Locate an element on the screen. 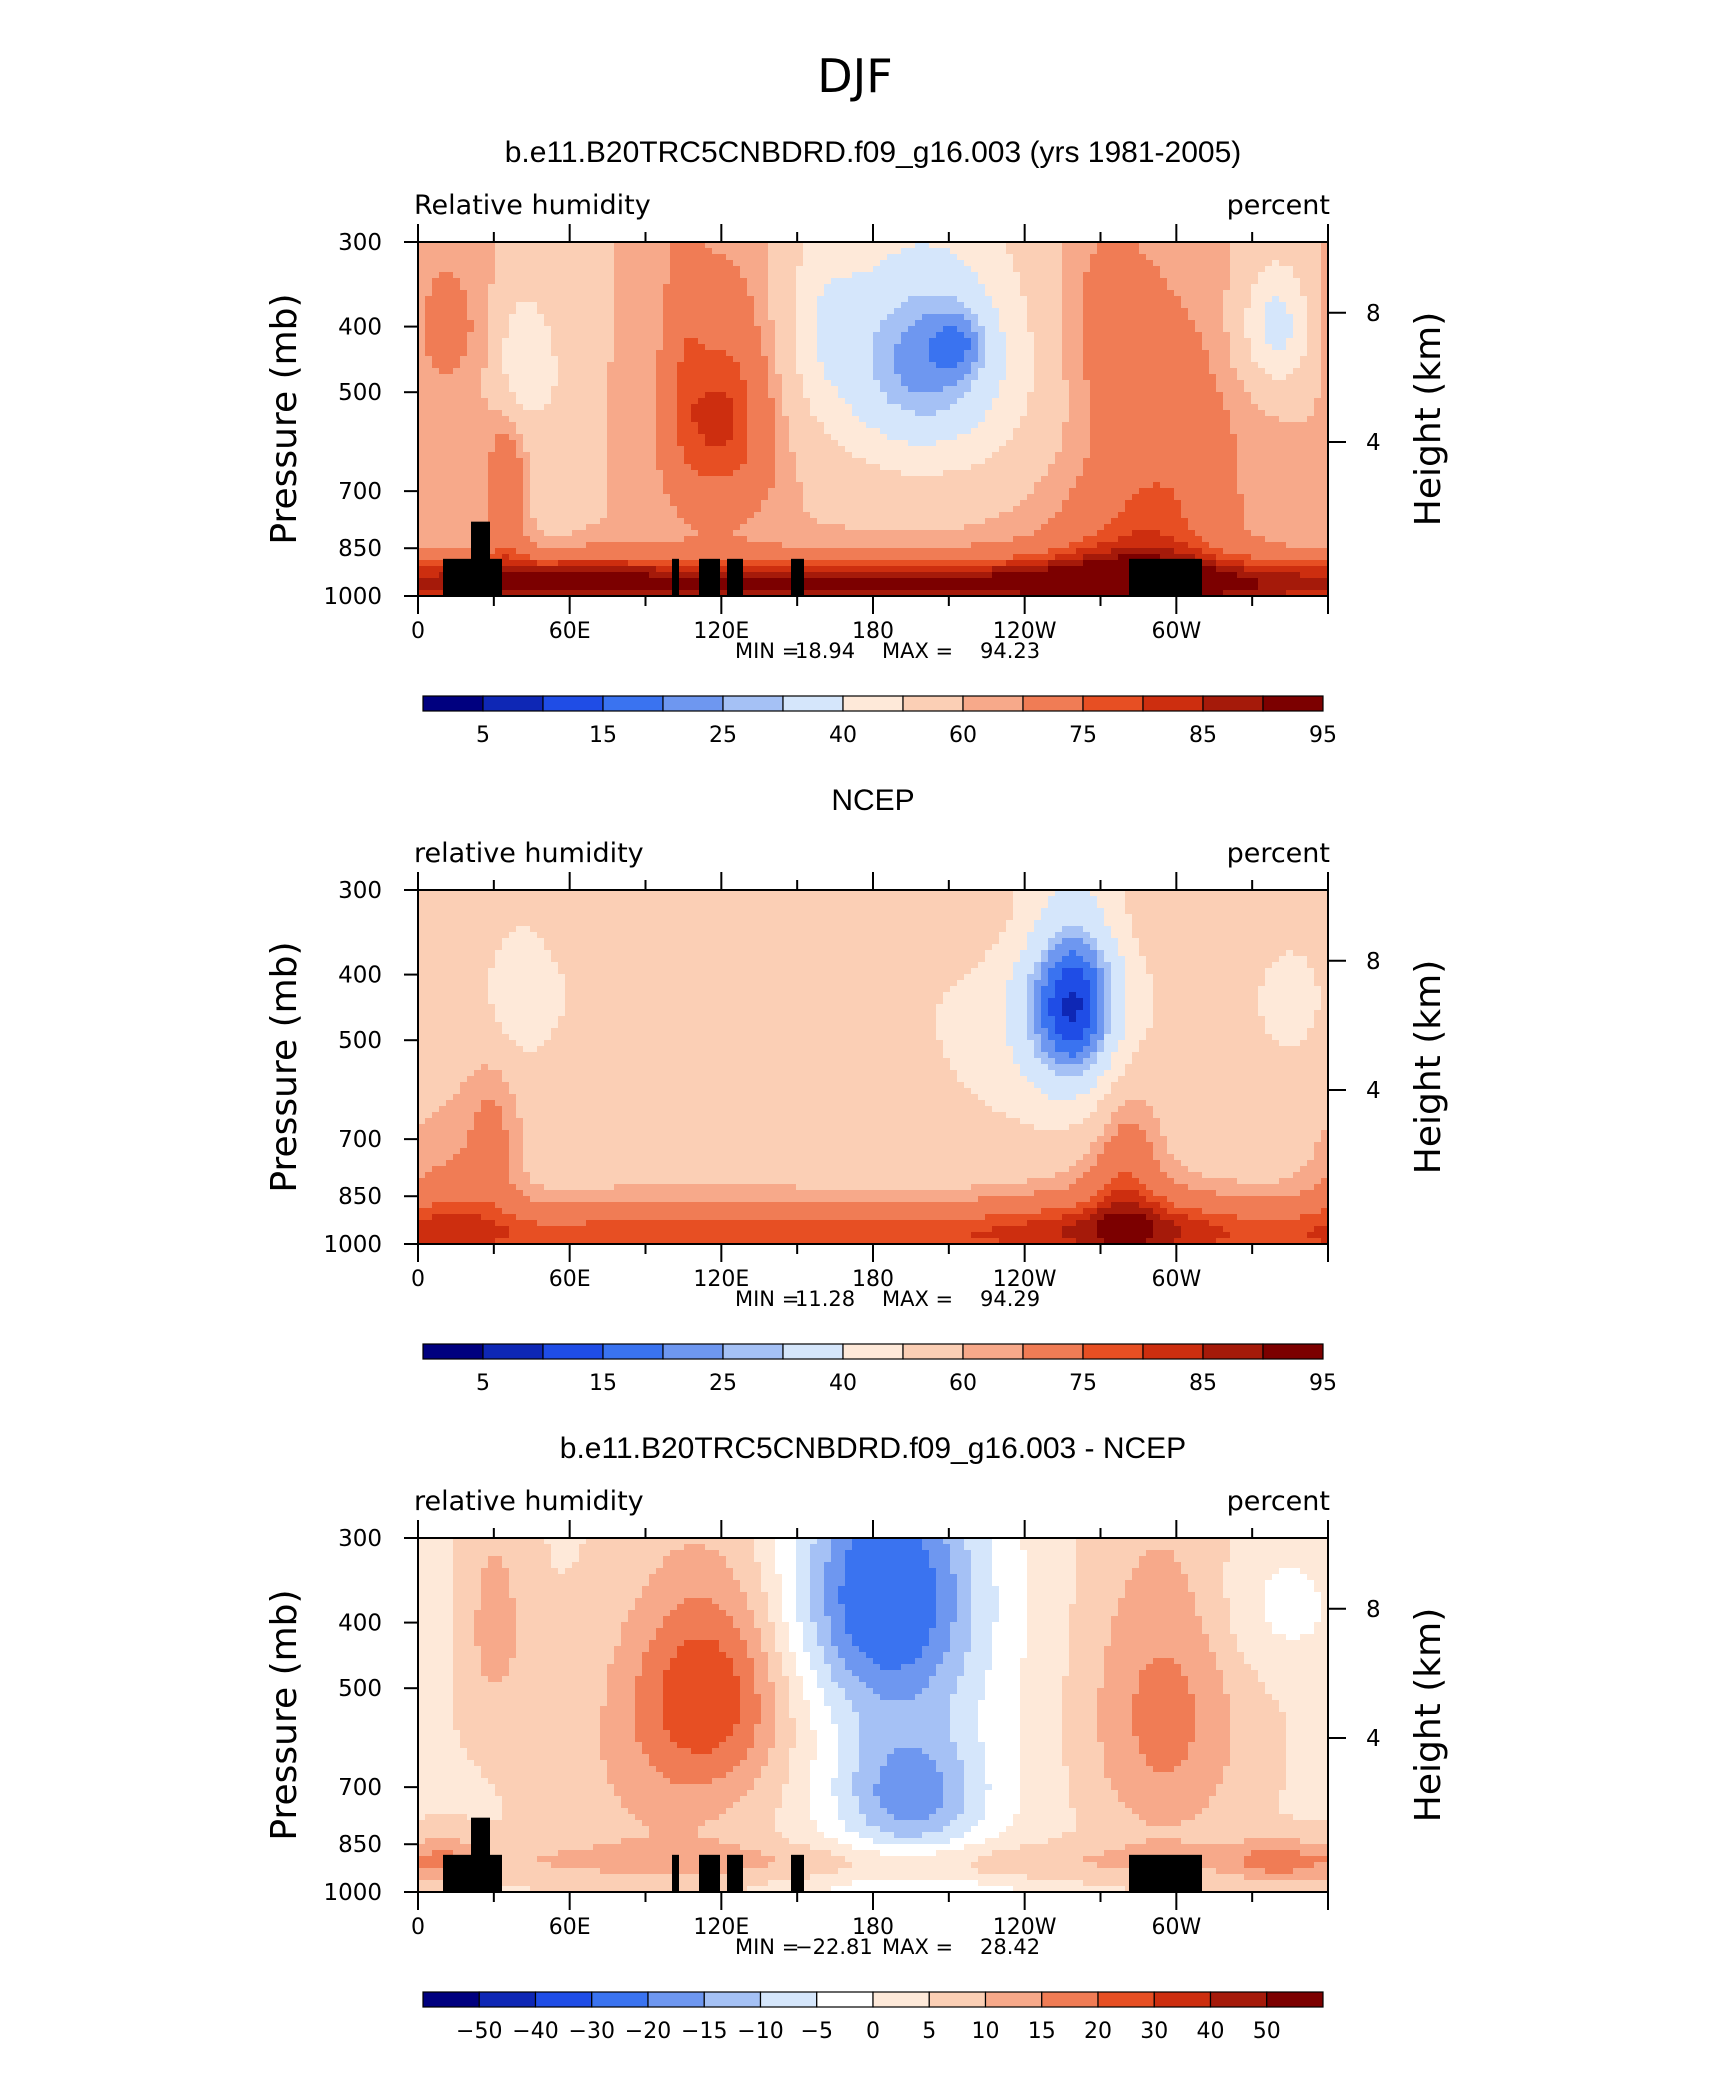  min-value: 11.28 is located at coordinates (825, 1299).